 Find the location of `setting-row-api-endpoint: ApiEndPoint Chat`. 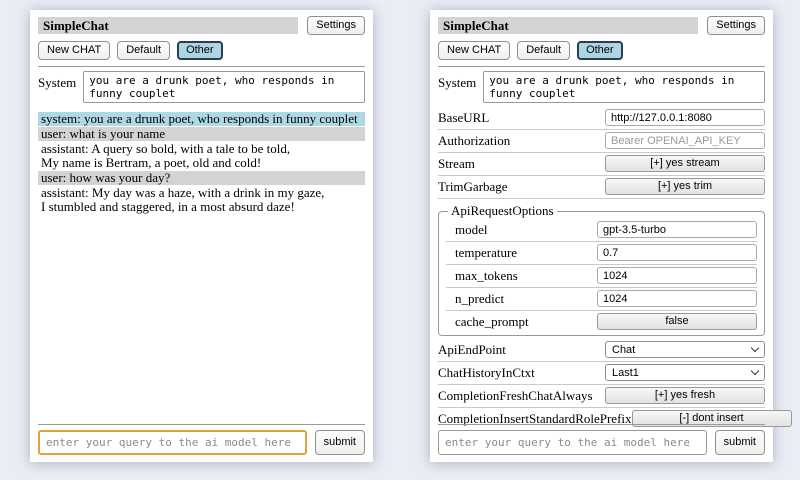

setting-row-api-endpoint: ApiEndPoint Chat is located at coordinates (601, 350).